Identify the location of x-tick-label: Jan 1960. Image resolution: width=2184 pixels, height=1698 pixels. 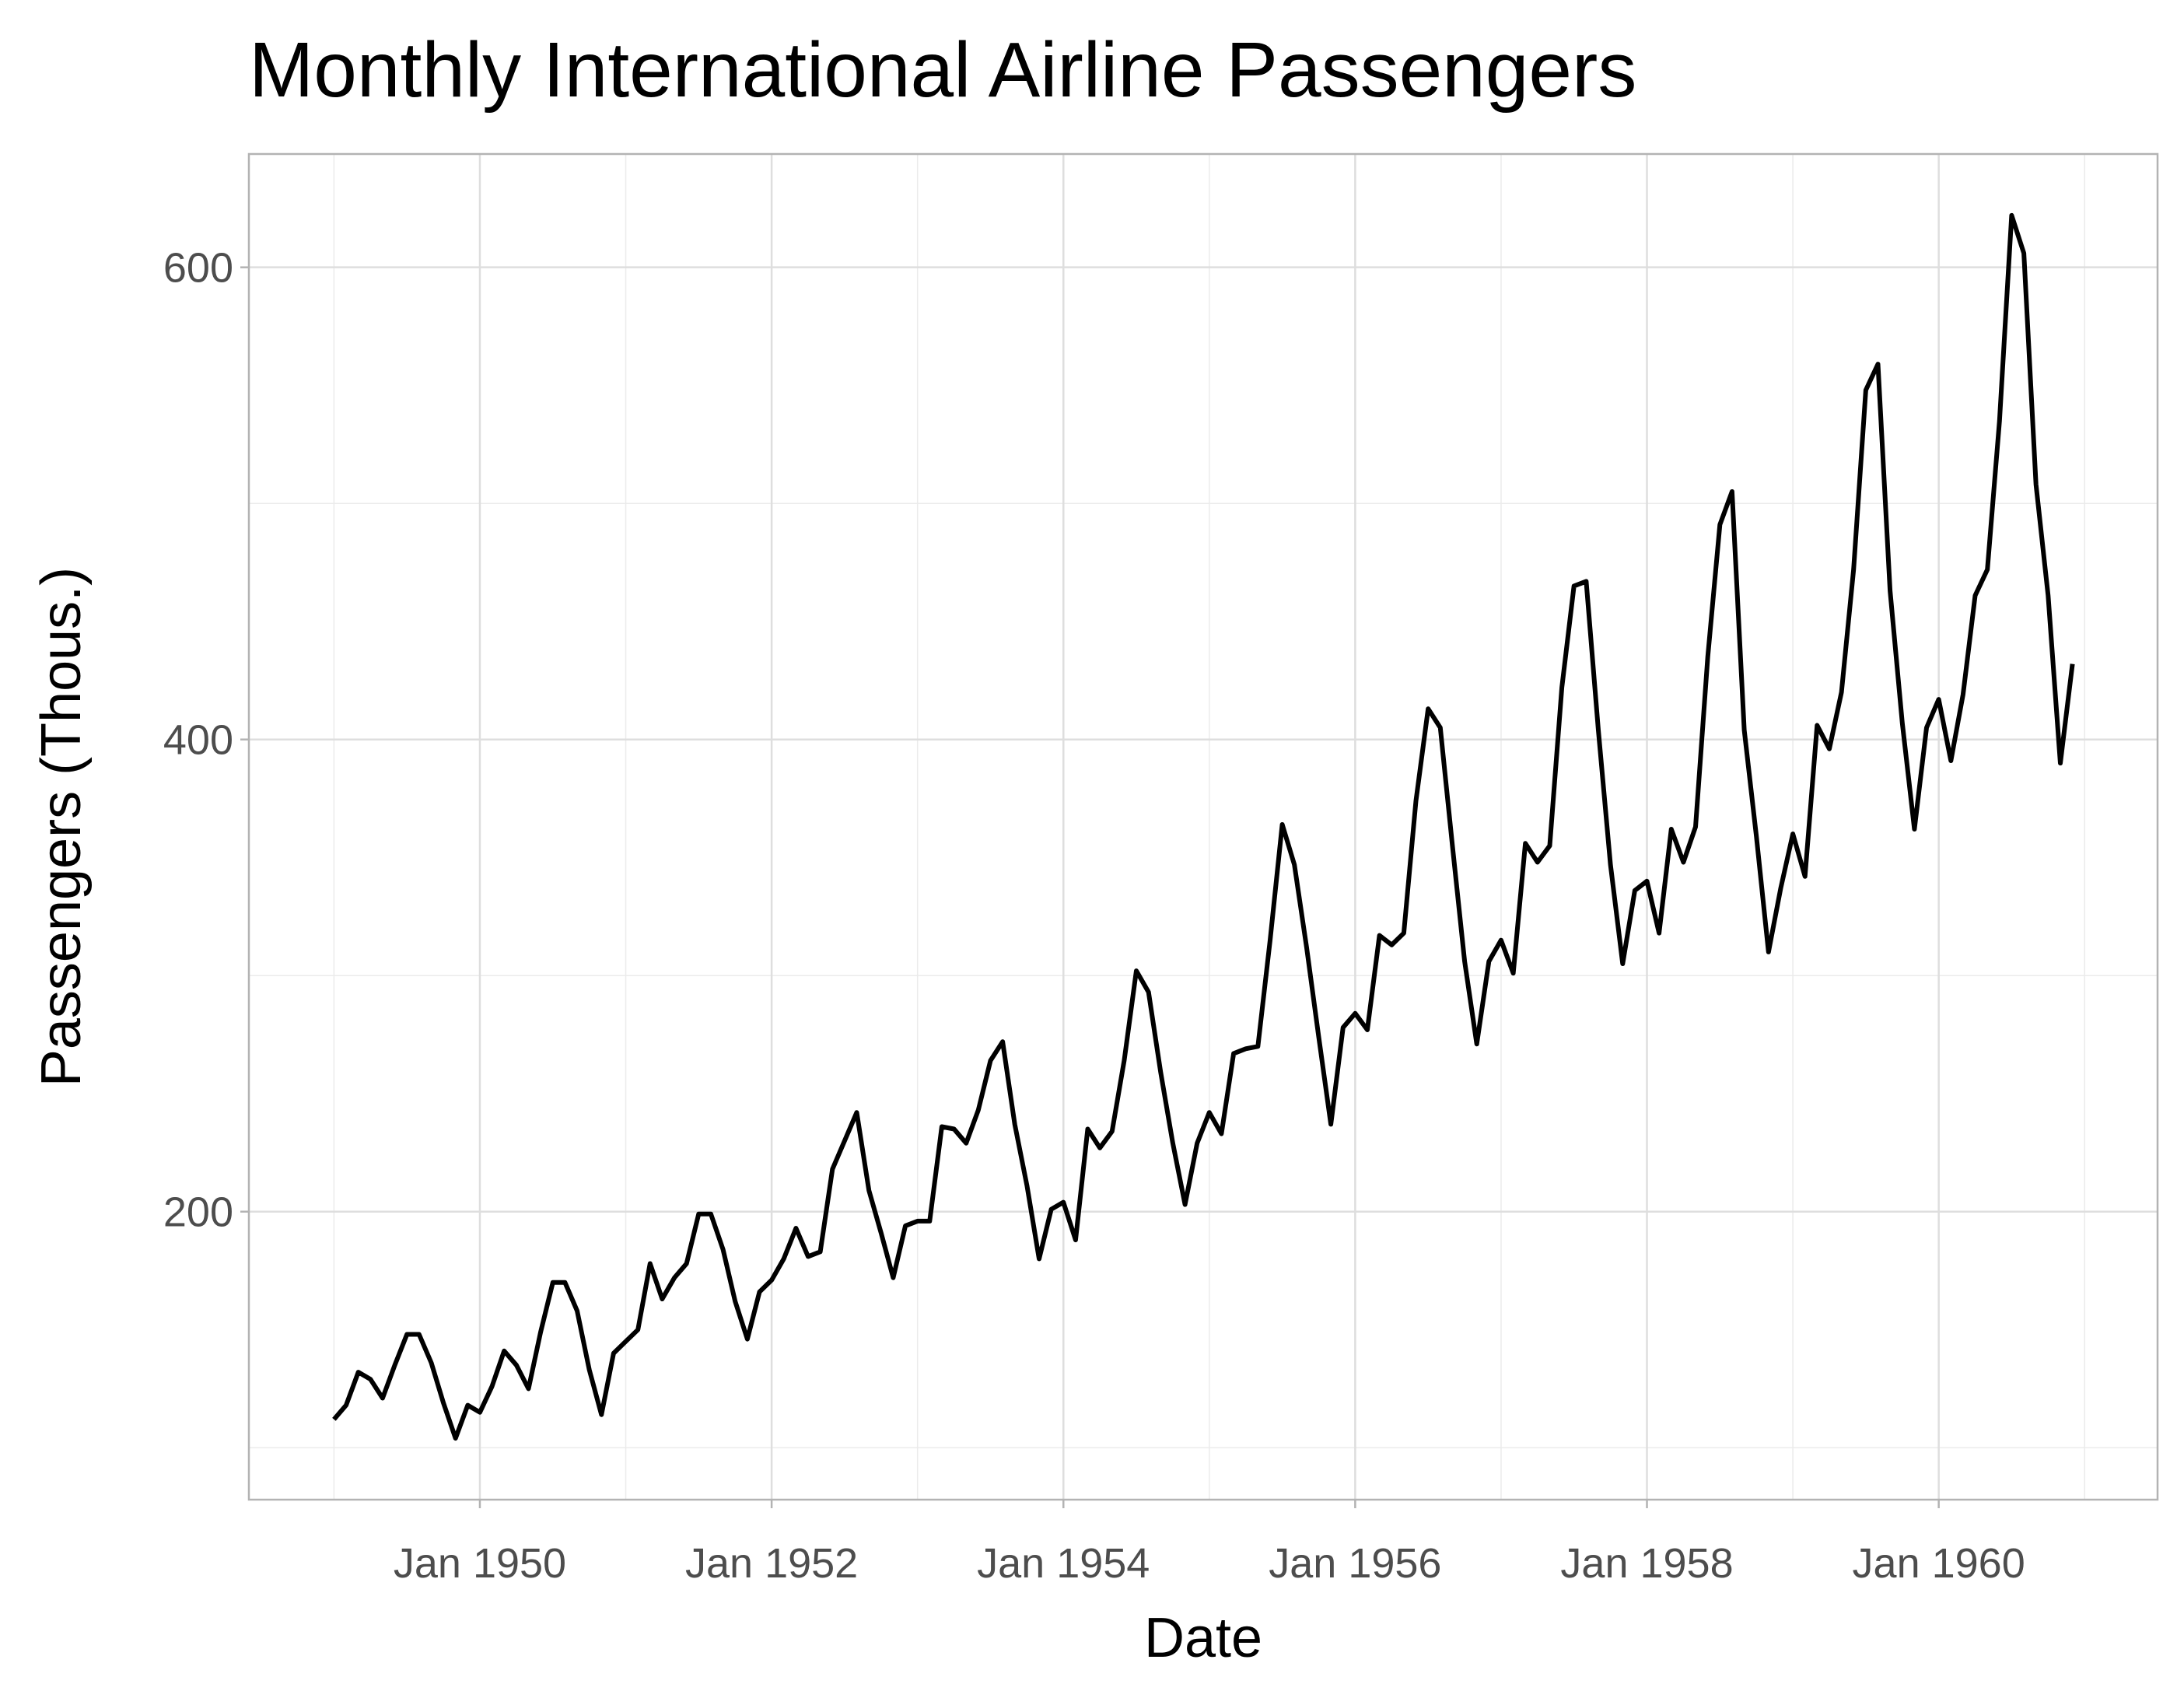
(1939, 1563).